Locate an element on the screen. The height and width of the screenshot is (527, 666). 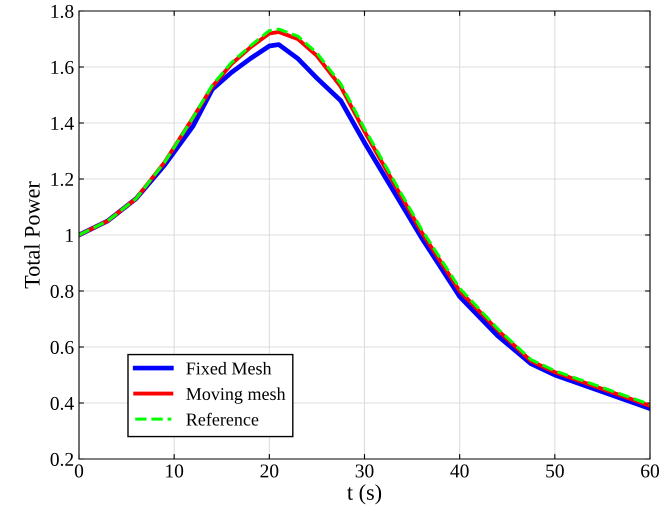
x-tick-label: 0 is located at coordinates (79, 471).